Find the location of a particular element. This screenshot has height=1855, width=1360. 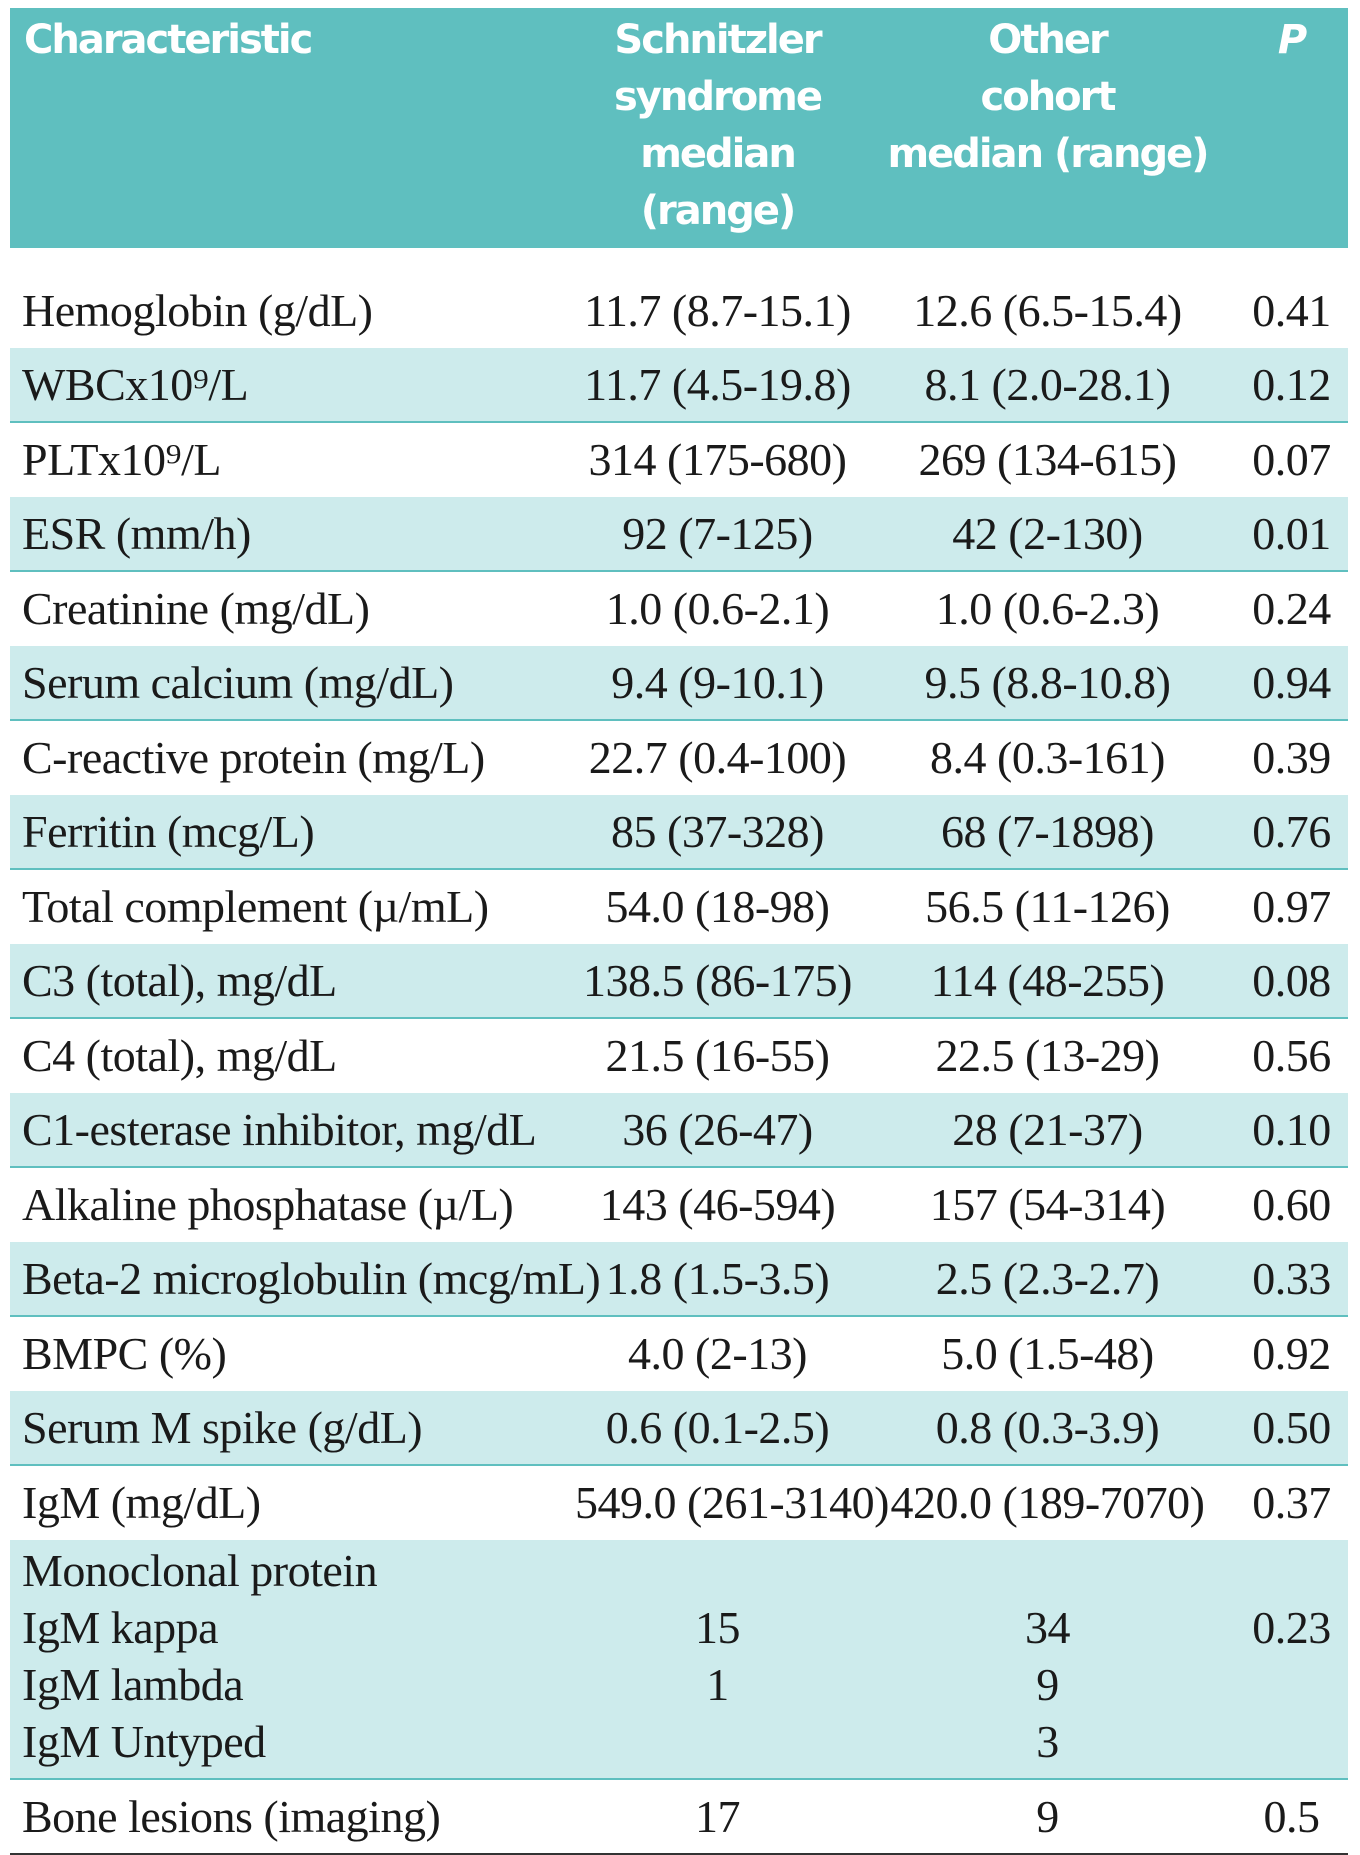

row-label: IgM (mg/dL) is located at coordinates (141, 1503).